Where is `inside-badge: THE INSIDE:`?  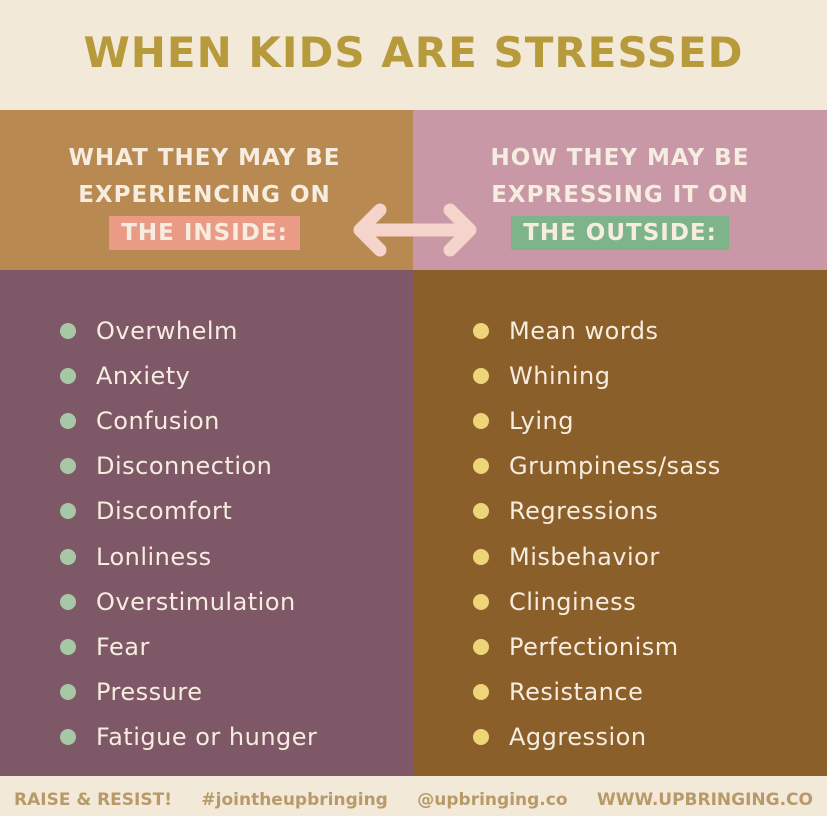 inside-badge: THE INSIDE: is located at coordinates (204, 233).